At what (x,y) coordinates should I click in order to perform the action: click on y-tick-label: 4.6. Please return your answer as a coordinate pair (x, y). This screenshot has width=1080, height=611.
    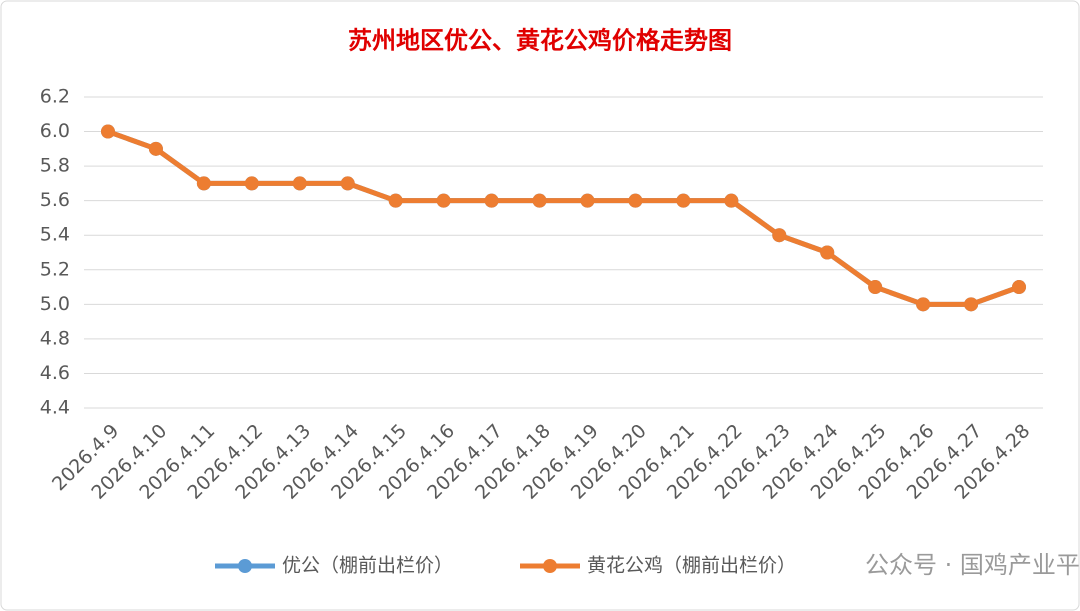
    Looking at the image, I should click on (55, 373).